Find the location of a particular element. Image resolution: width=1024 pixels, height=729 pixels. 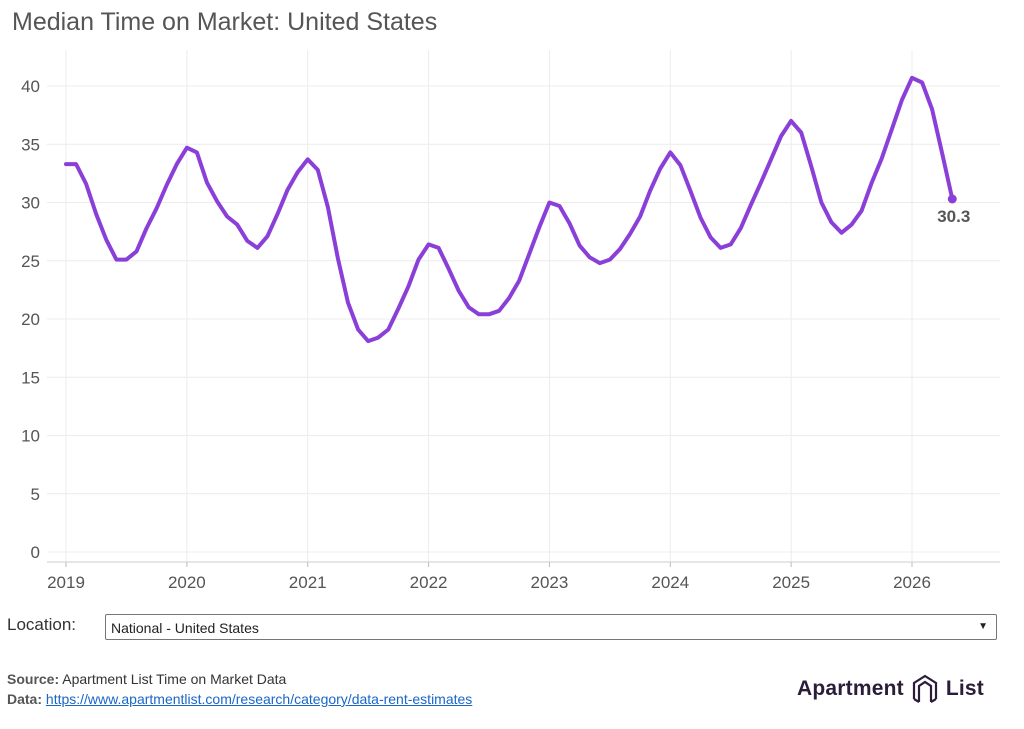

x-tick-label: 2021 is located at coordinates (308, 582).